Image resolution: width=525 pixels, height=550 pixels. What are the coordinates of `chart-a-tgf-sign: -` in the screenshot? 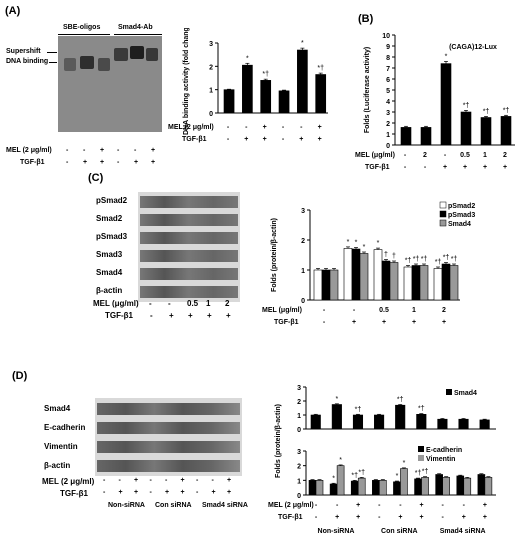 It's located at (283, 139).